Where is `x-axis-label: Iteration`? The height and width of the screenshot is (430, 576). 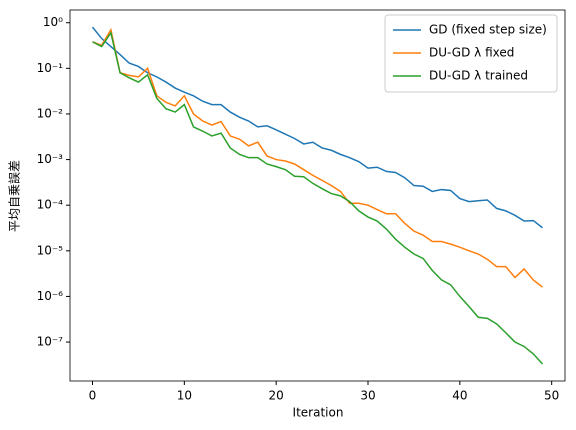 x-axis-label: Iteration is located at coordinates (318, 413).